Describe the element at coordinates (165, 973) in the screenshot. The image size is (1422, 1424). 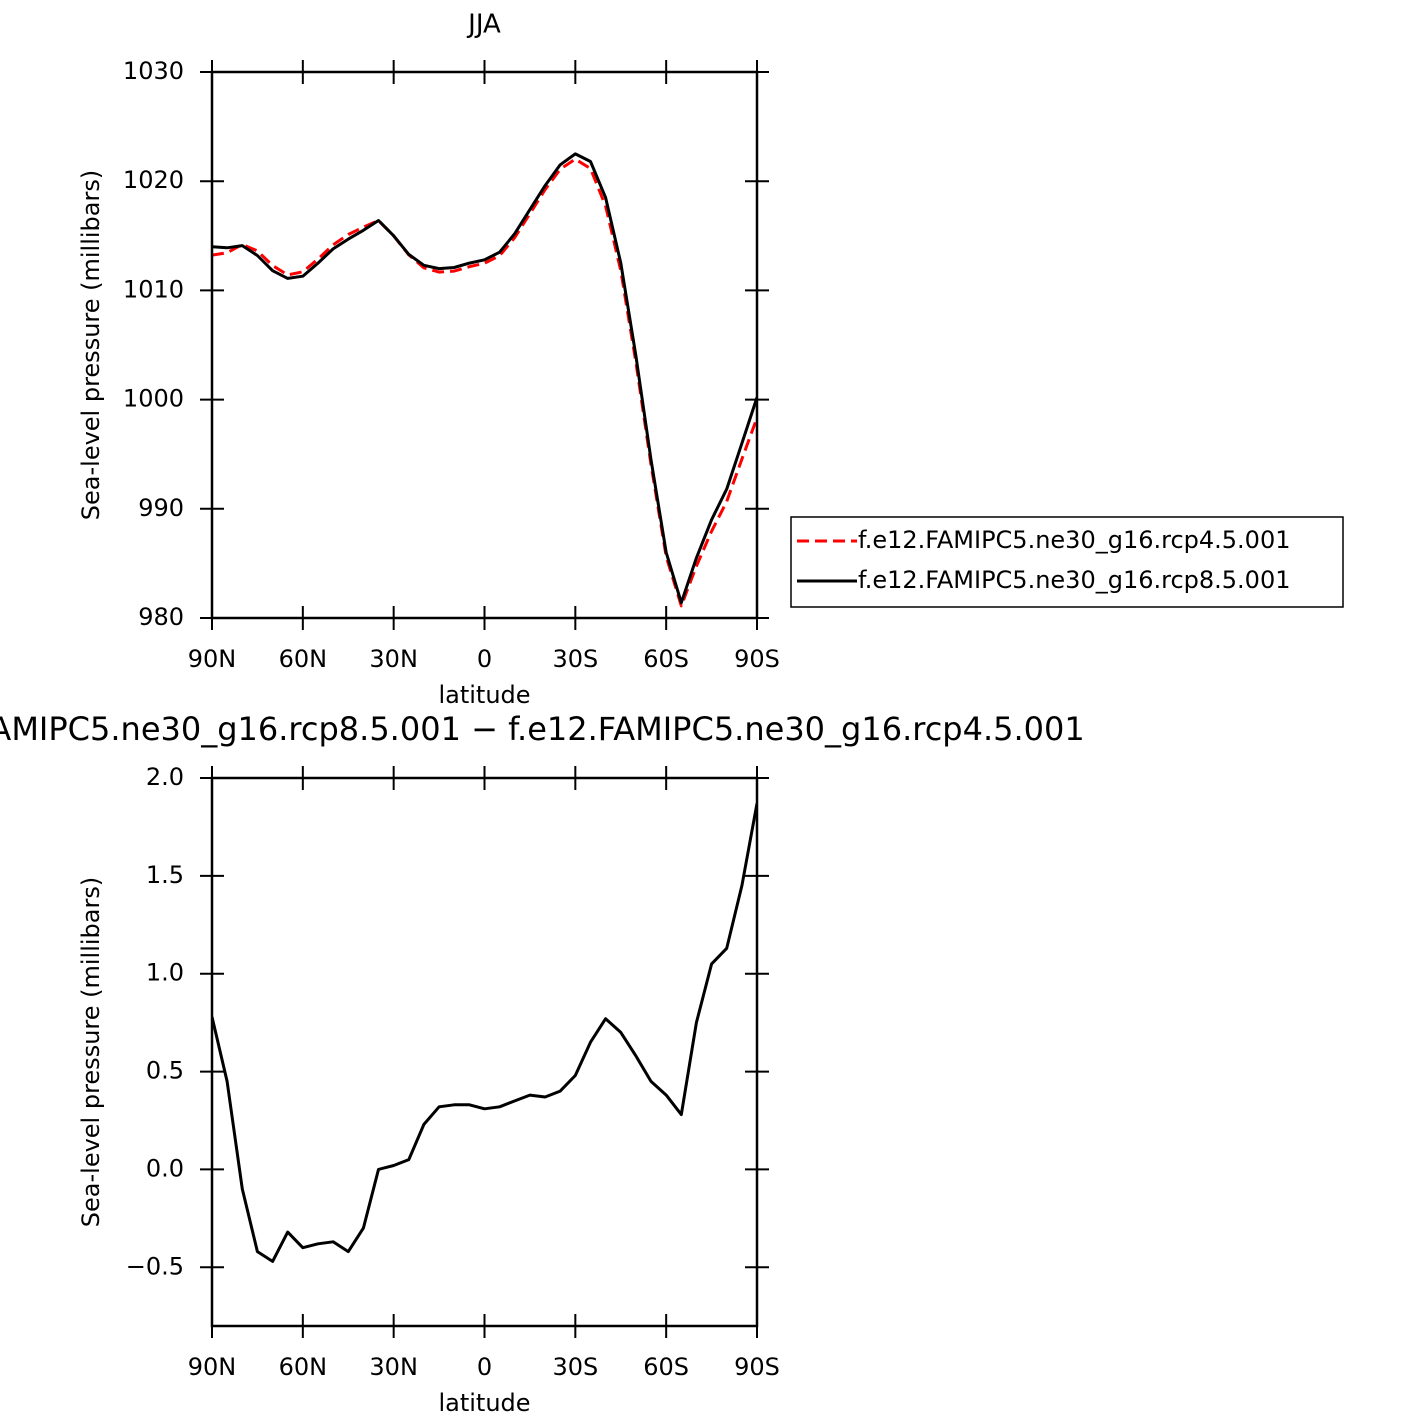
I see `y-tick-label: 1.0` at that location.